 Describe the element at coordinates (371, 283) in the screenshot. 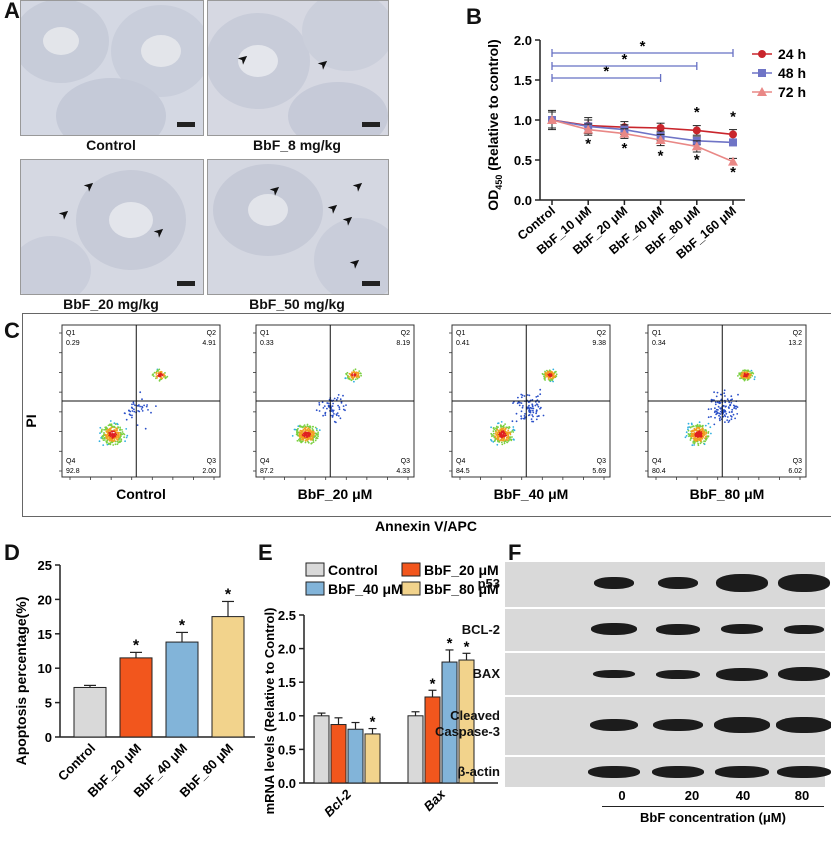

I see `scale-bar` at that location.